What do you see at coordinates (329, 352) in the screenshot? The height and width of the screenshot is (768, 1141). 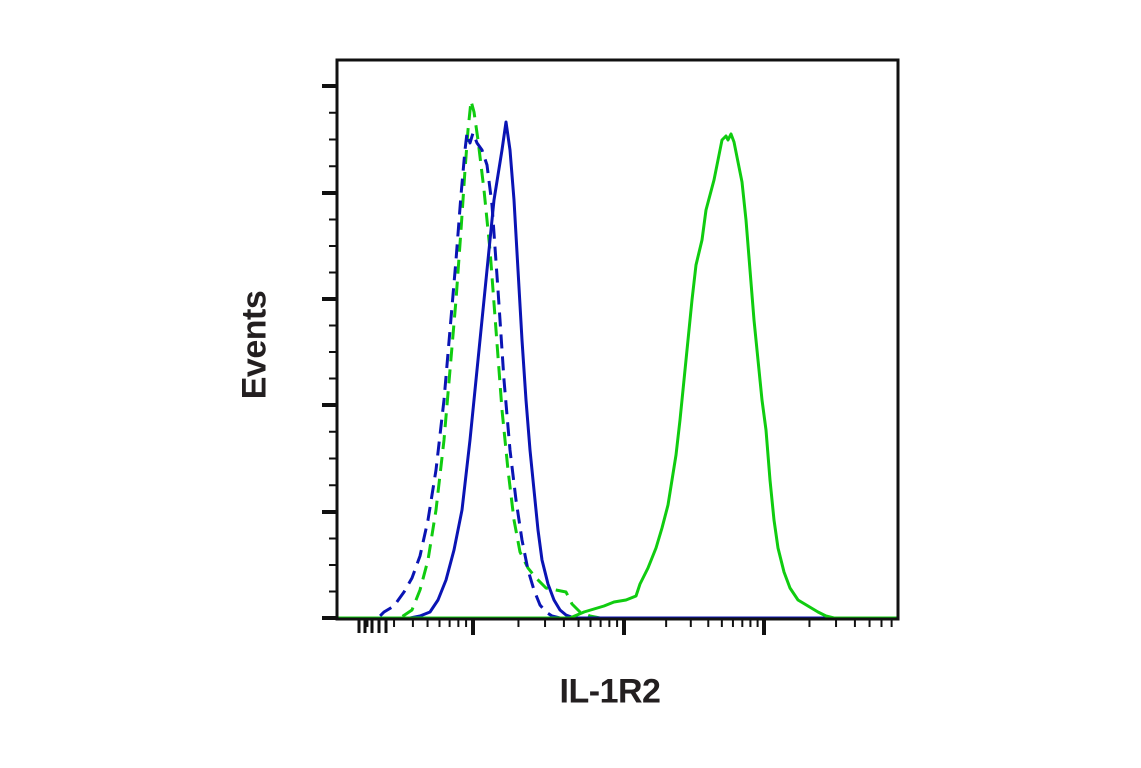 I see `y-axis-ticks` at bounding box center [329, 352].